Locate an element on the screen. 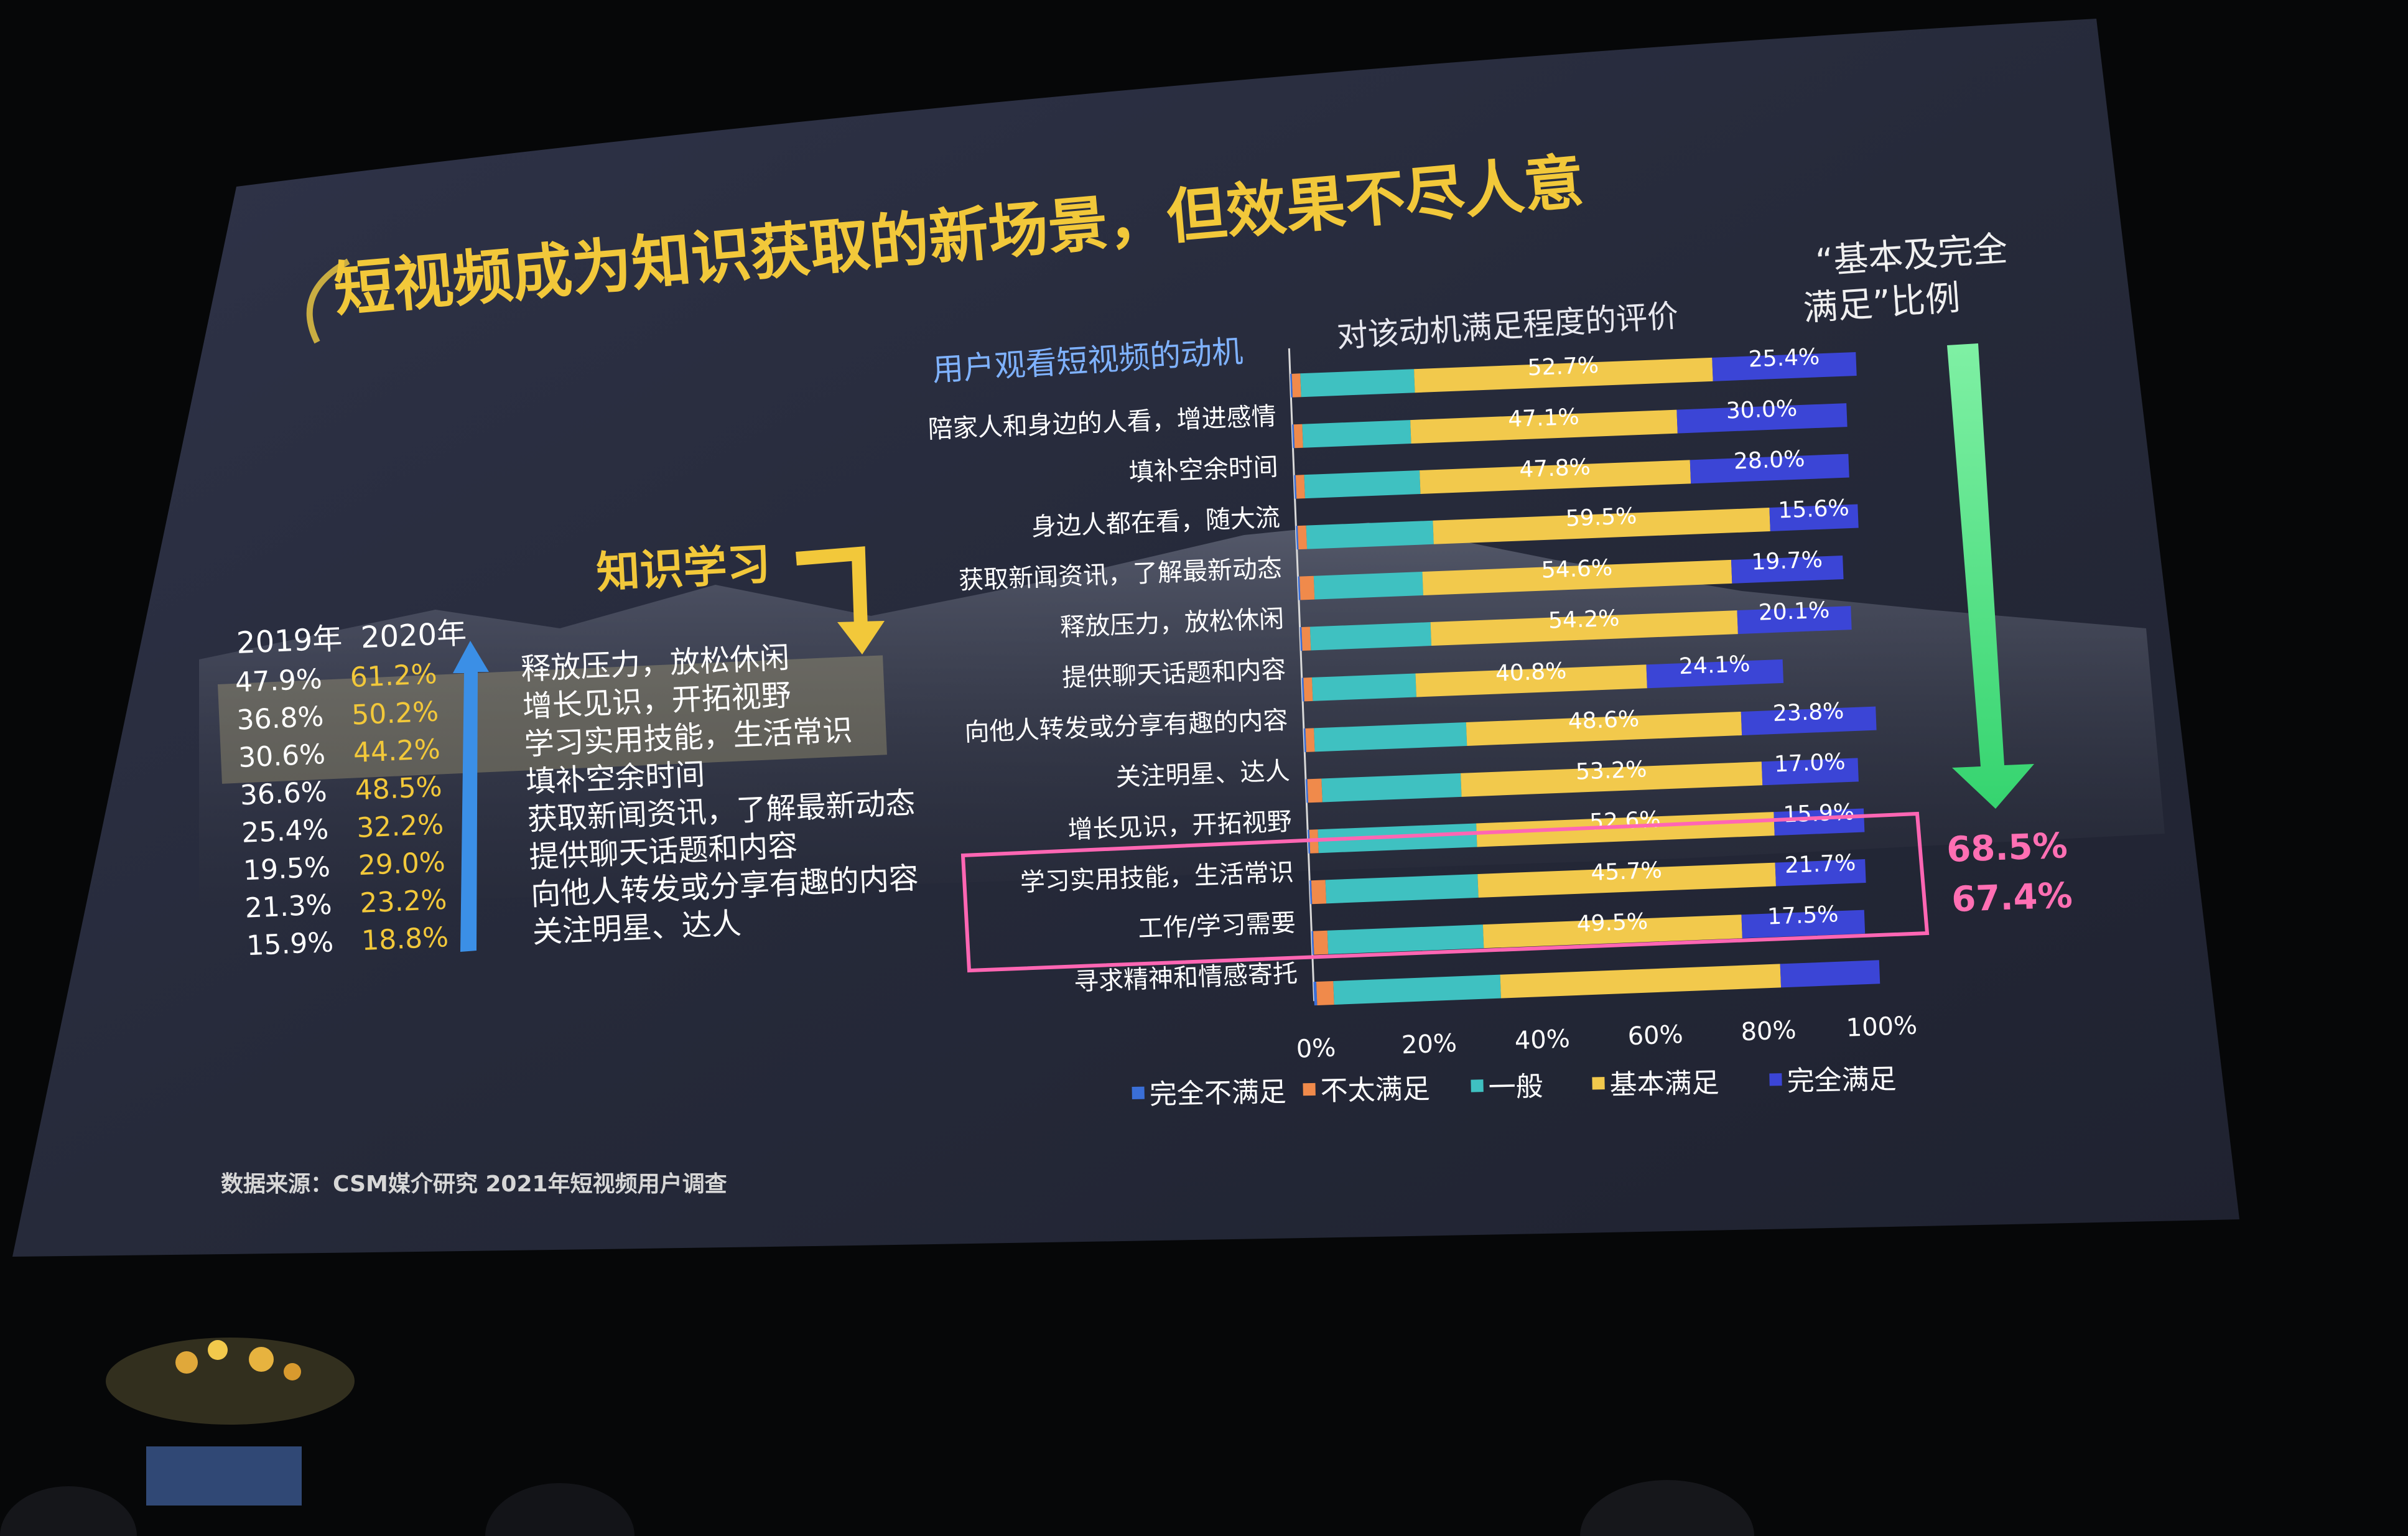 The image size is (2408, 1536). legend-label: 不太满足 is located at coordinates (1375, 1090).